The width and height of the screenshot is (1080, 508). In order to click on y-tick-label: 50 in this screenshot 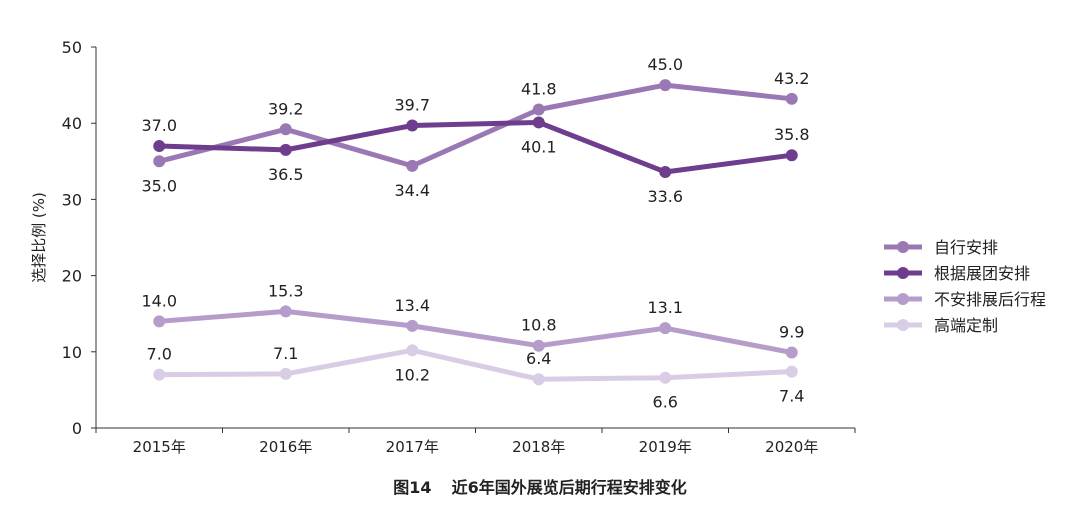, I will do `click(72, 47)`.